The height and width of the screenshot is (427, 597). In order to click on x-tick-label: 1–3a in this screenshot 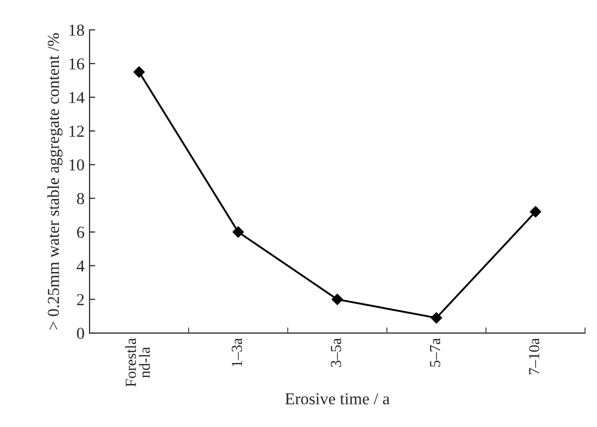, I will do `click(237, 352)`.